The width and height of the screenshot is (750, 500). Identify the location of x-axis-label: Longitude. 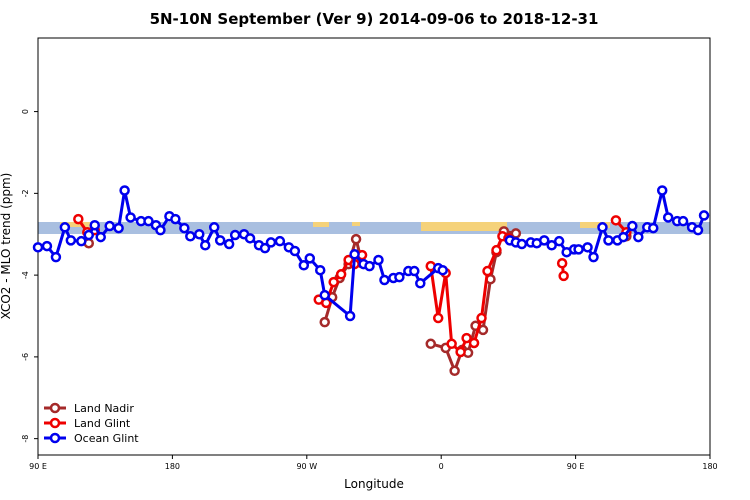
(374, 484).